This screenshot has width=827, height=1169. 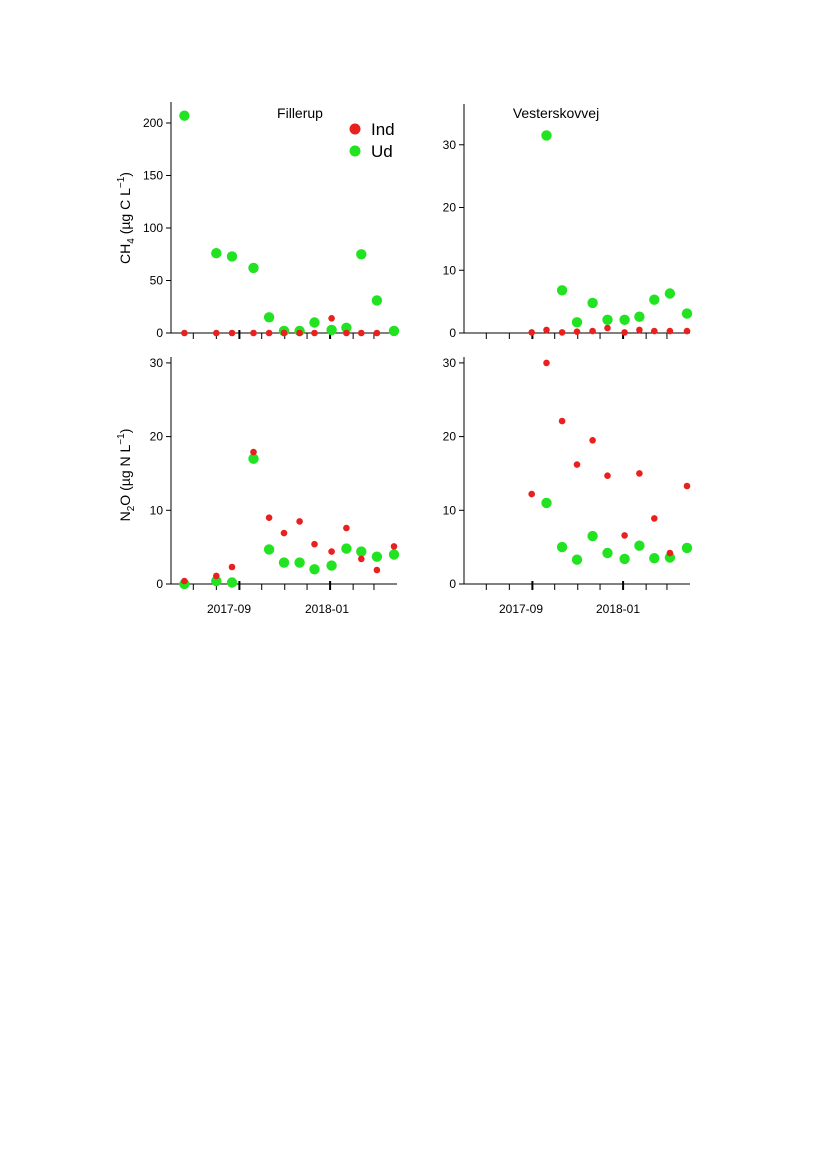 What do you see at coordinates (300, 113) in the screenshot?
I see `panel-title-fillerup: Fillerup` at bounding box center [300, 113].